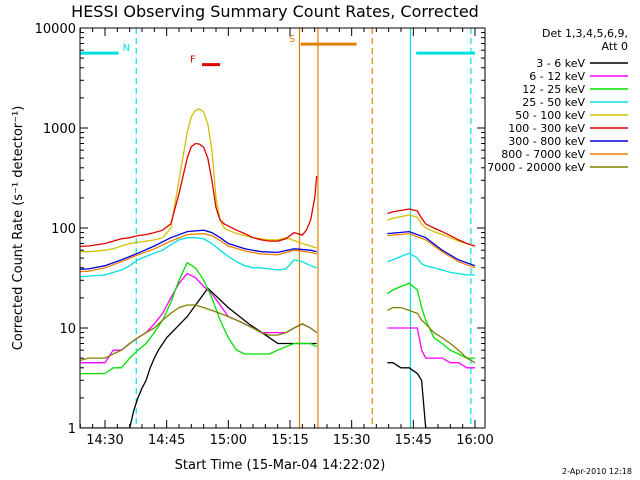  Describe the element at coordinates (166, 440) in the screenshot. I see `x-tick-label: 14:45` at that location.